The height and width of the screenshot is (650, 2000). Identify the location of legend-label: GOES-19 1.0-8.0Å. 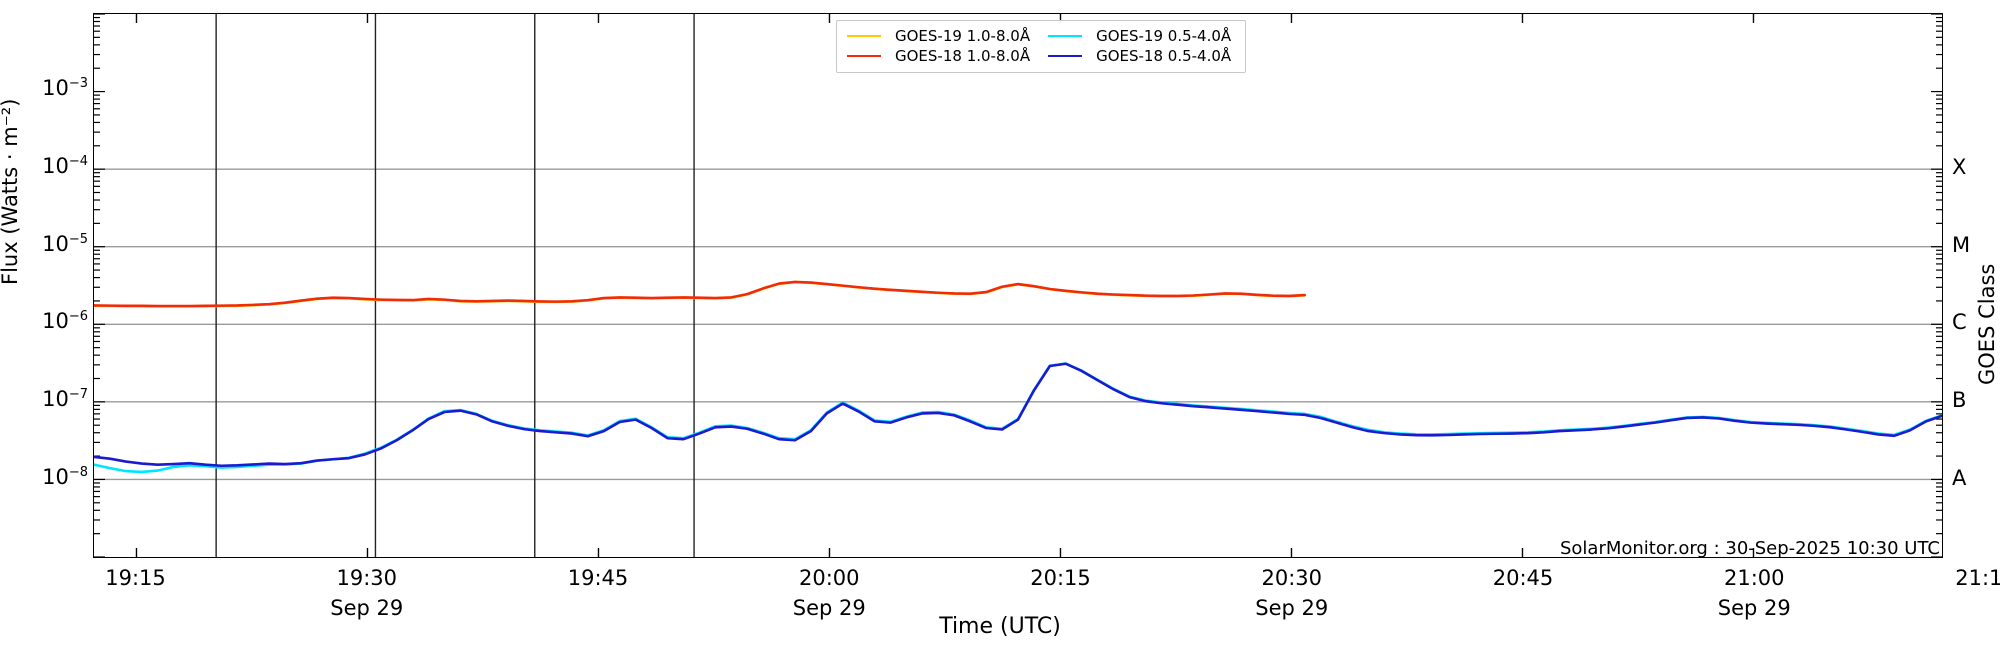
(963, 36).